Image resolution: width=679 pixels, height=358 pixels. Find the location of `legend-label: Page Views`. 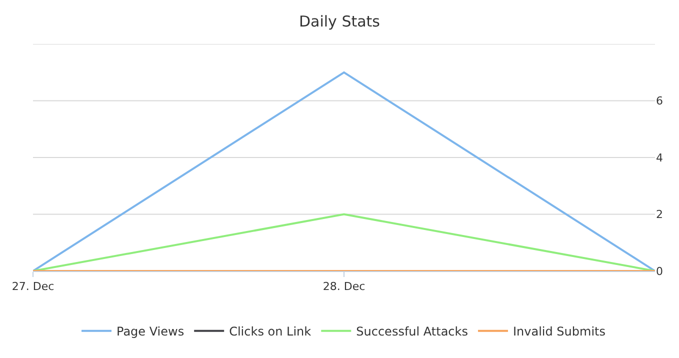

legend-label: Page Views is located at coordinates (150, 331).